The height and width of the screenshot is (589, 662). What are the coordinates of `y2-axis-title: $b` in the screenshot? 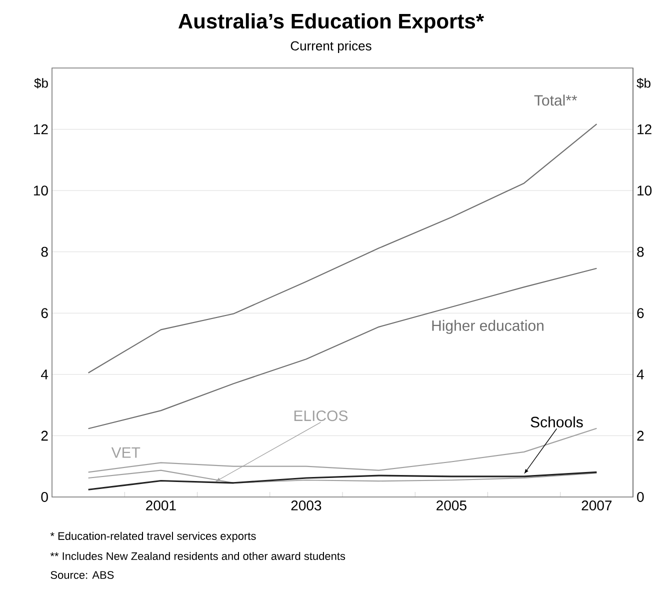 It's located at (643, 83).